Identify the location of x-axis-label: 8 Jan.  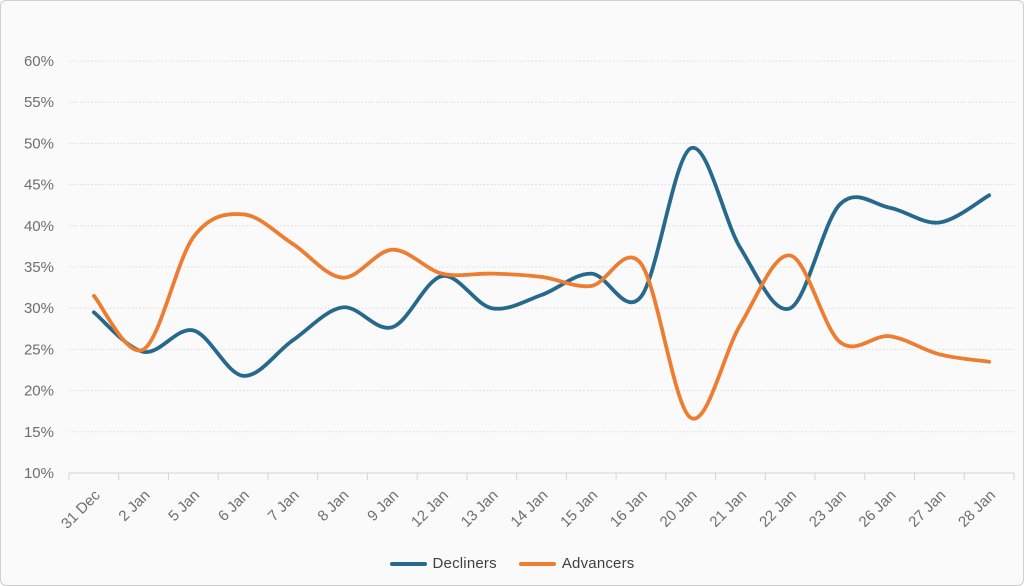
(333, 506).